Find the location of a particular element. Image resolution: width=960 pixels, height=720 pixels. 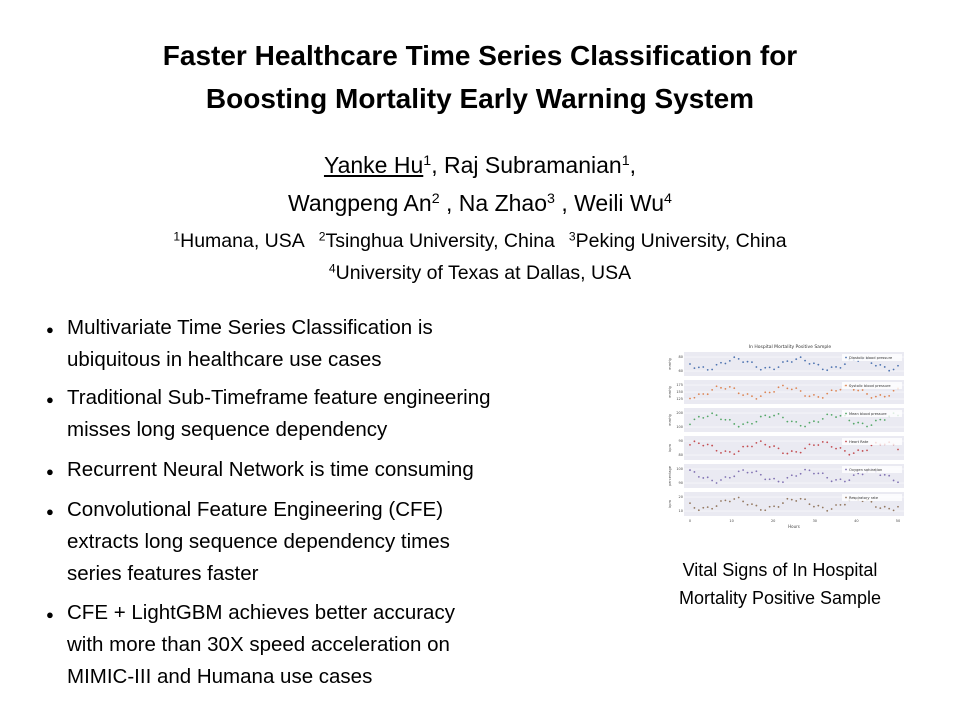

affiliation: 4University of Texas at Dallas, USA is located at coordinates (480, 273).